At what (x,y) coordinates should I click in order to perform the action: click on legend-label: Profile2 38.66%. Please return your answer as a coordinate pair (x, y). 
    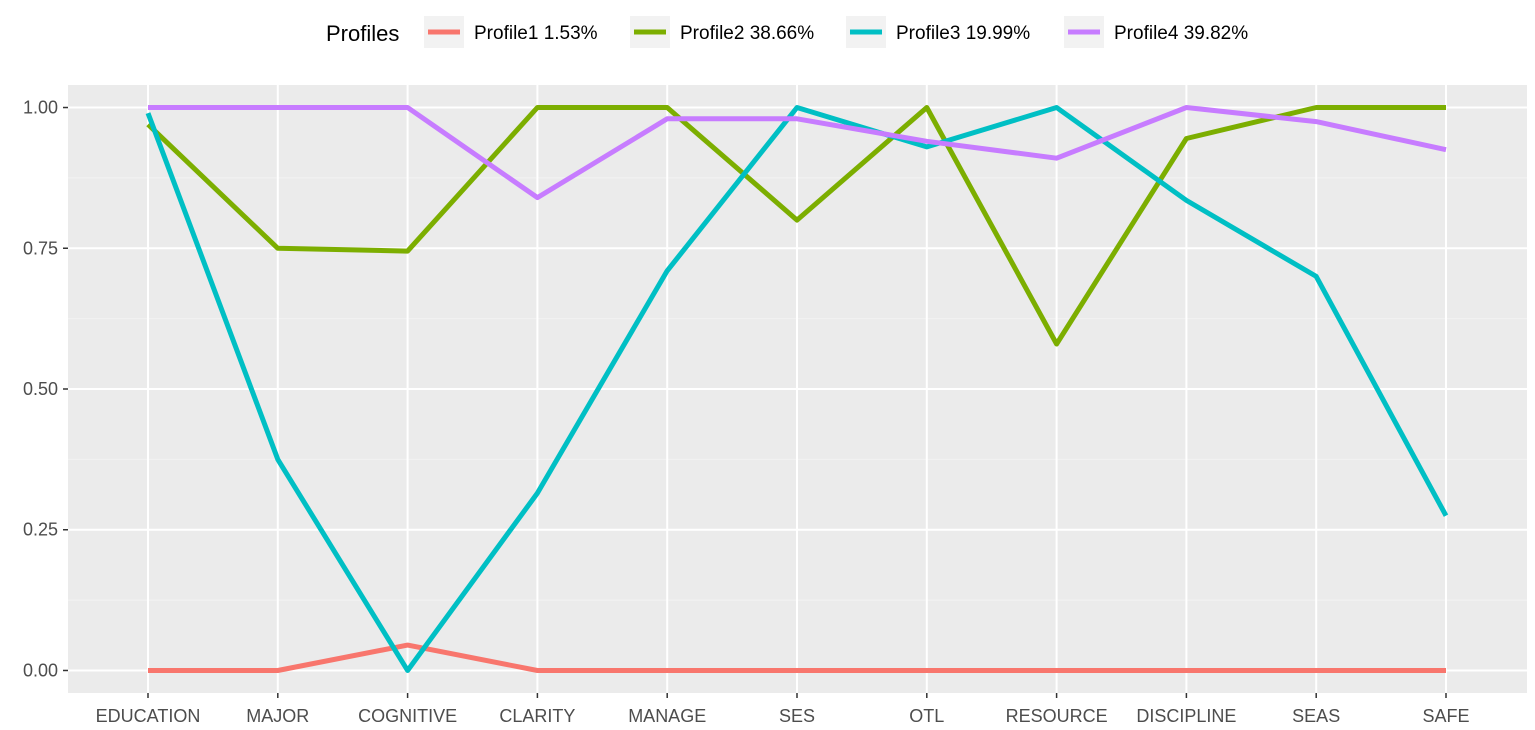
    Looking at the image, I should click on (747, 33).